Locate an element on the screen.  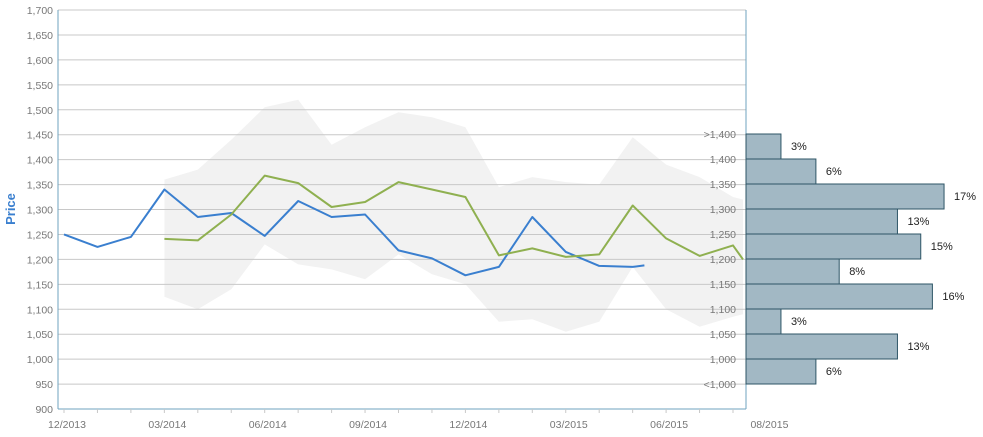
histogram-category-label: 1,250 is located at coordinates (723, 235).